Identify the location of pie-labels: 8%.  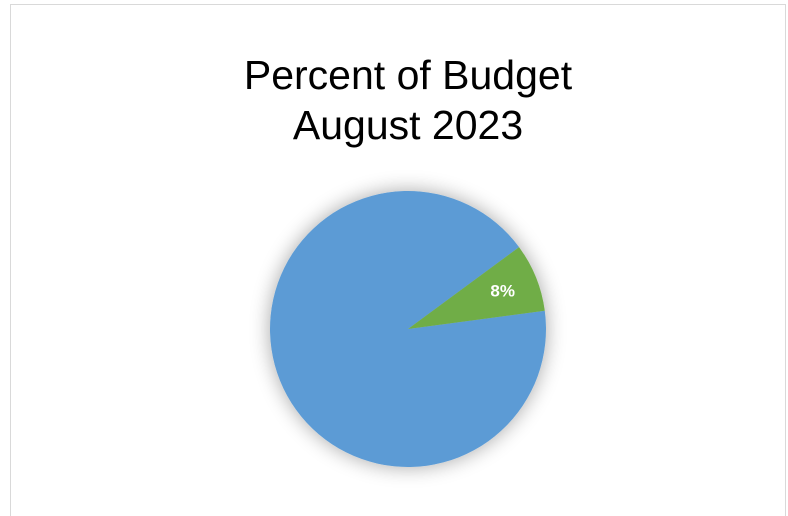
(502, 291).